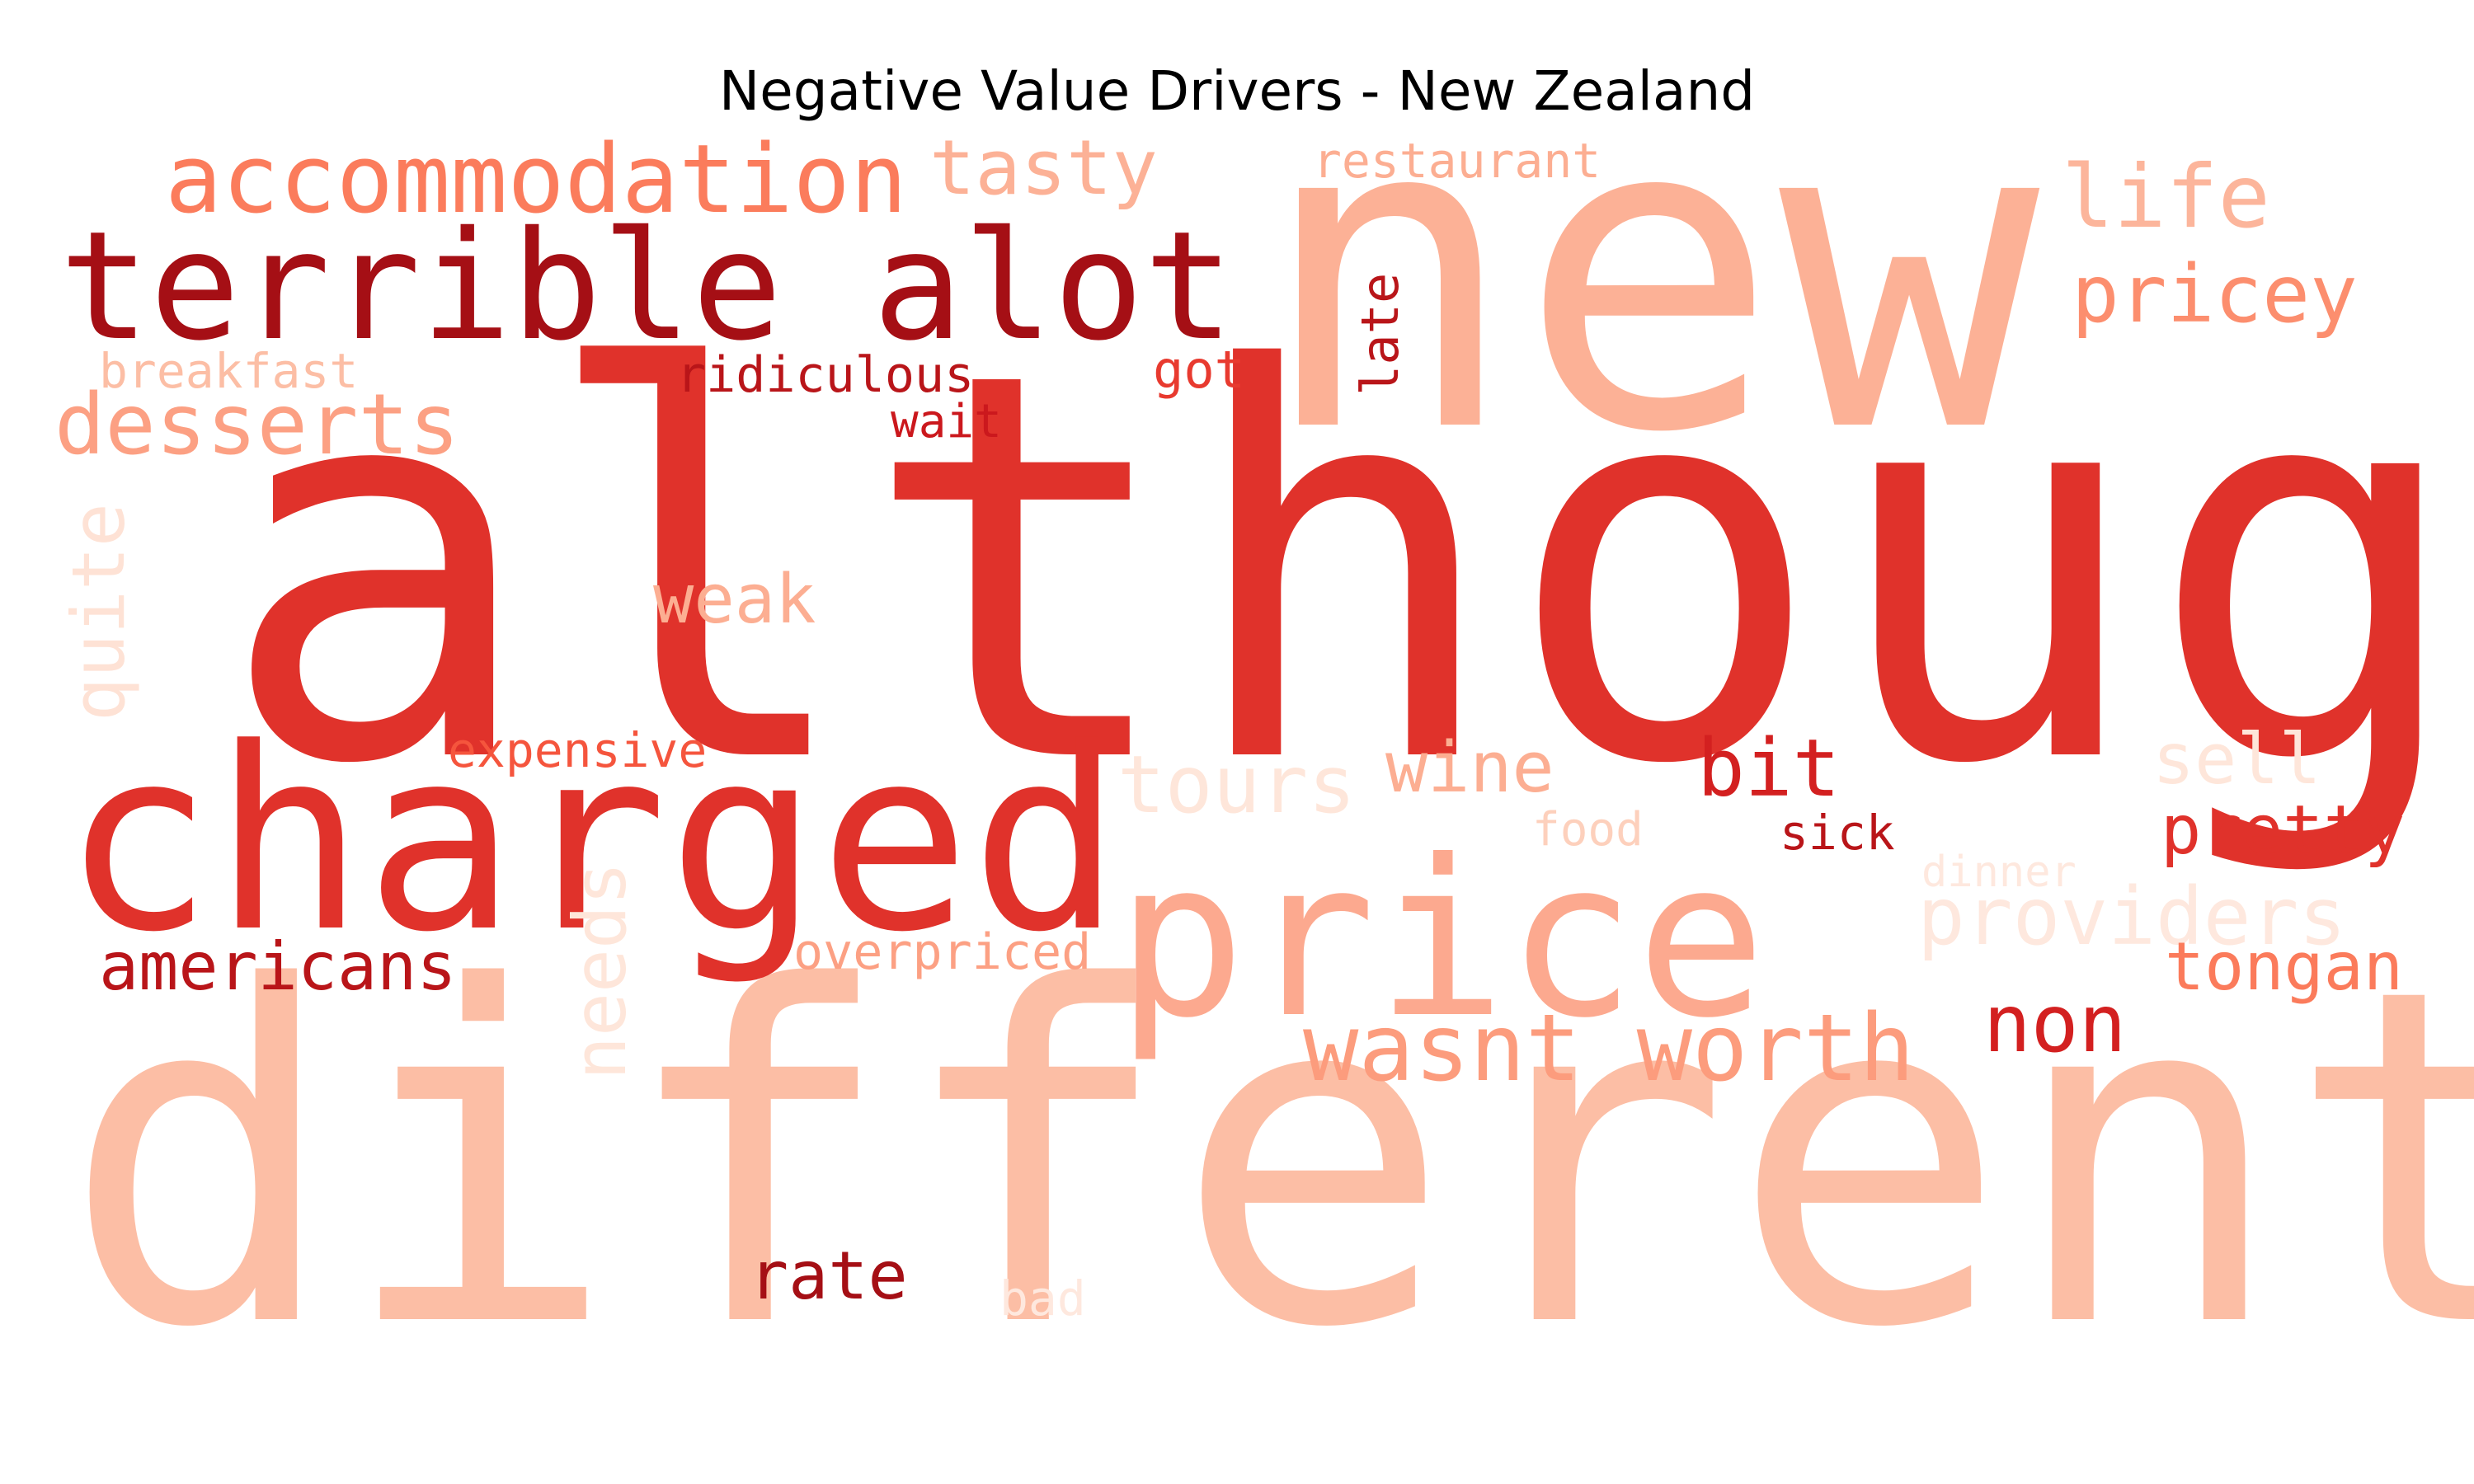 The height and width of the screenshot is (1484, 2474). What do you see at coordinates (828, 1275) in the screenshot?
I see `word-rate: rate` at bounding box center [828, 1275].